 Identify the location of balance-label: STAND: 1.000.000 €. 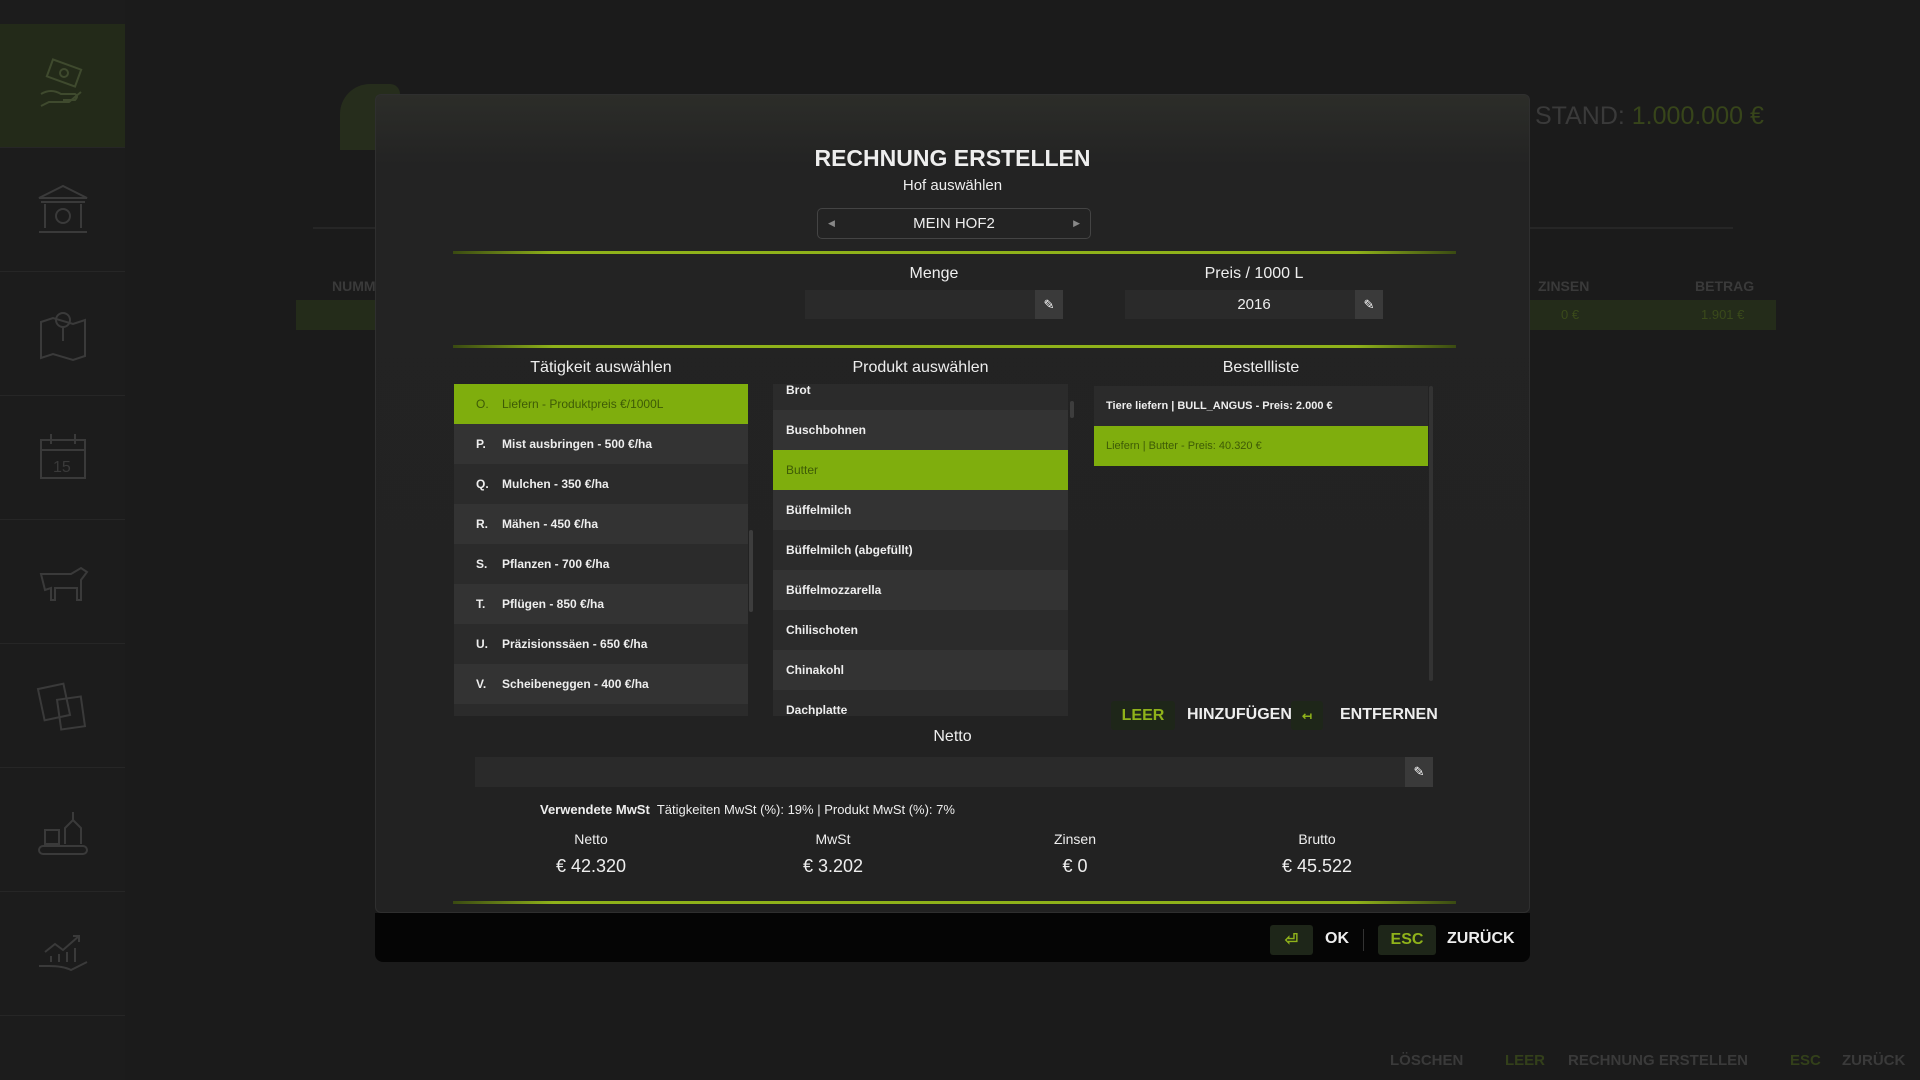
(1649, 116).